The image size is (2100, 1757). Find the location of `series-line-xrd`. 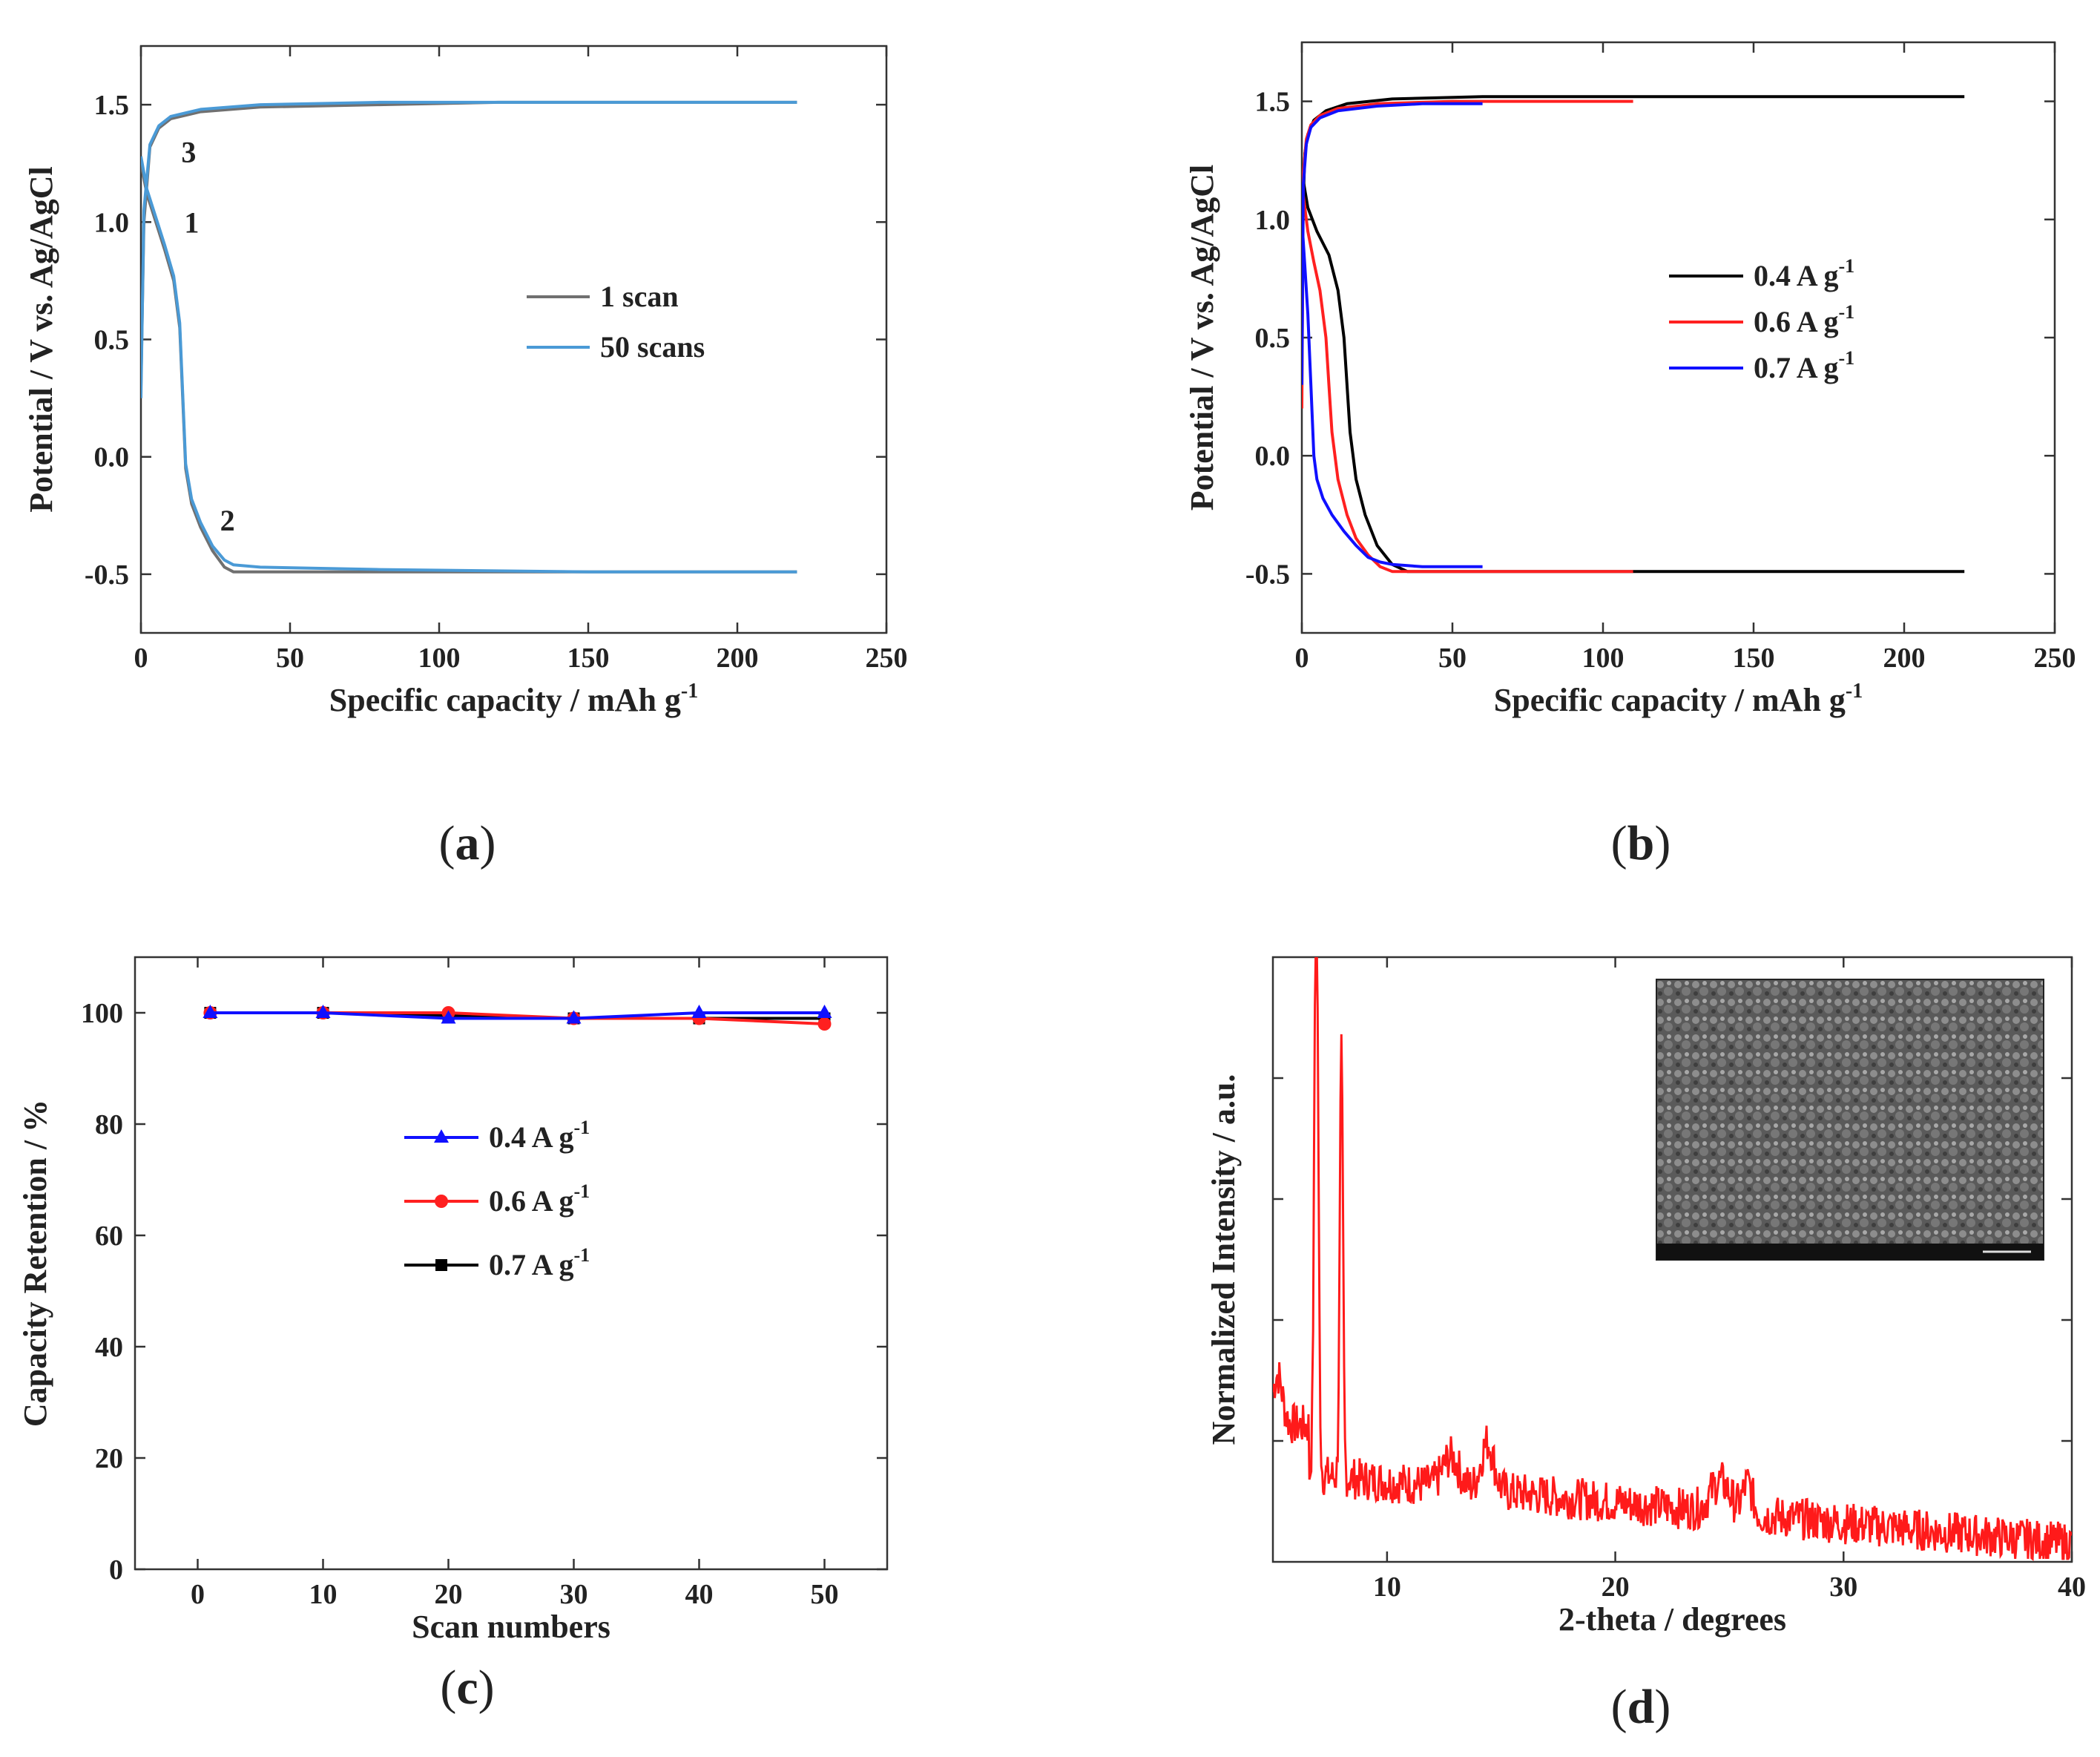

series-line-xrd is located at coordinates (1672, 1259).